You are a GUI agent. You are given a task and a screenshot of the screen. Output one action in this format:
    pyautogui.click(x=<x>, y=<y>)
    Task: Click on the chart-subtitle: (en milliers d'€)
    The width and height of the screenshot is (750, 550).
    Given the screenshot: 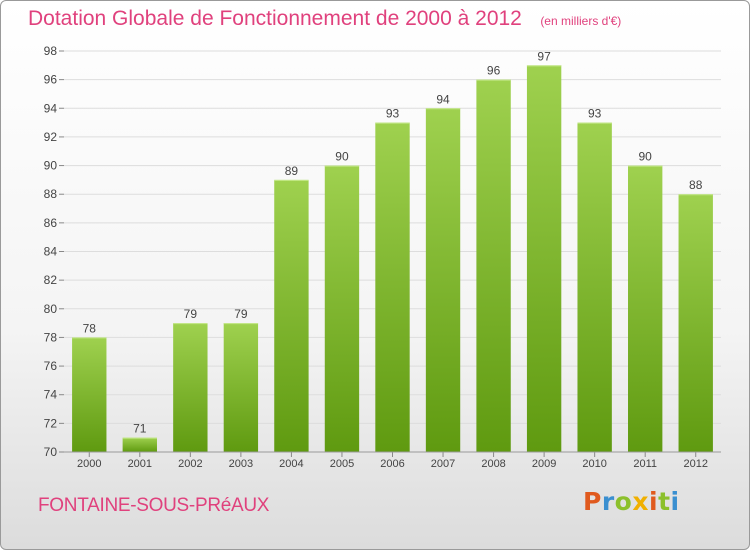 What is the action you would take?
    pyautogui.click(x=581, y=21)
    